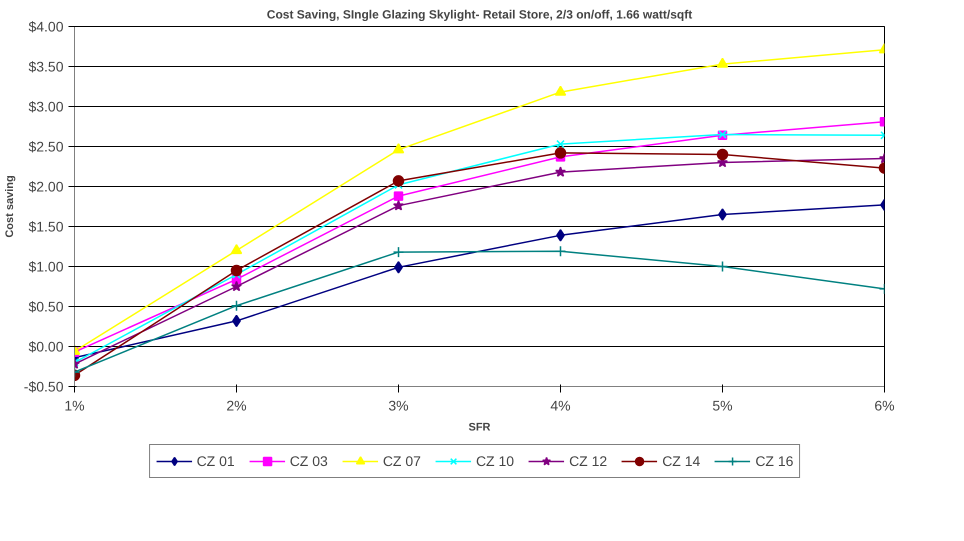 The width and height of the screenshot is (964, 541). I want to click on legend-label: CZ 03, so click(309, 461).